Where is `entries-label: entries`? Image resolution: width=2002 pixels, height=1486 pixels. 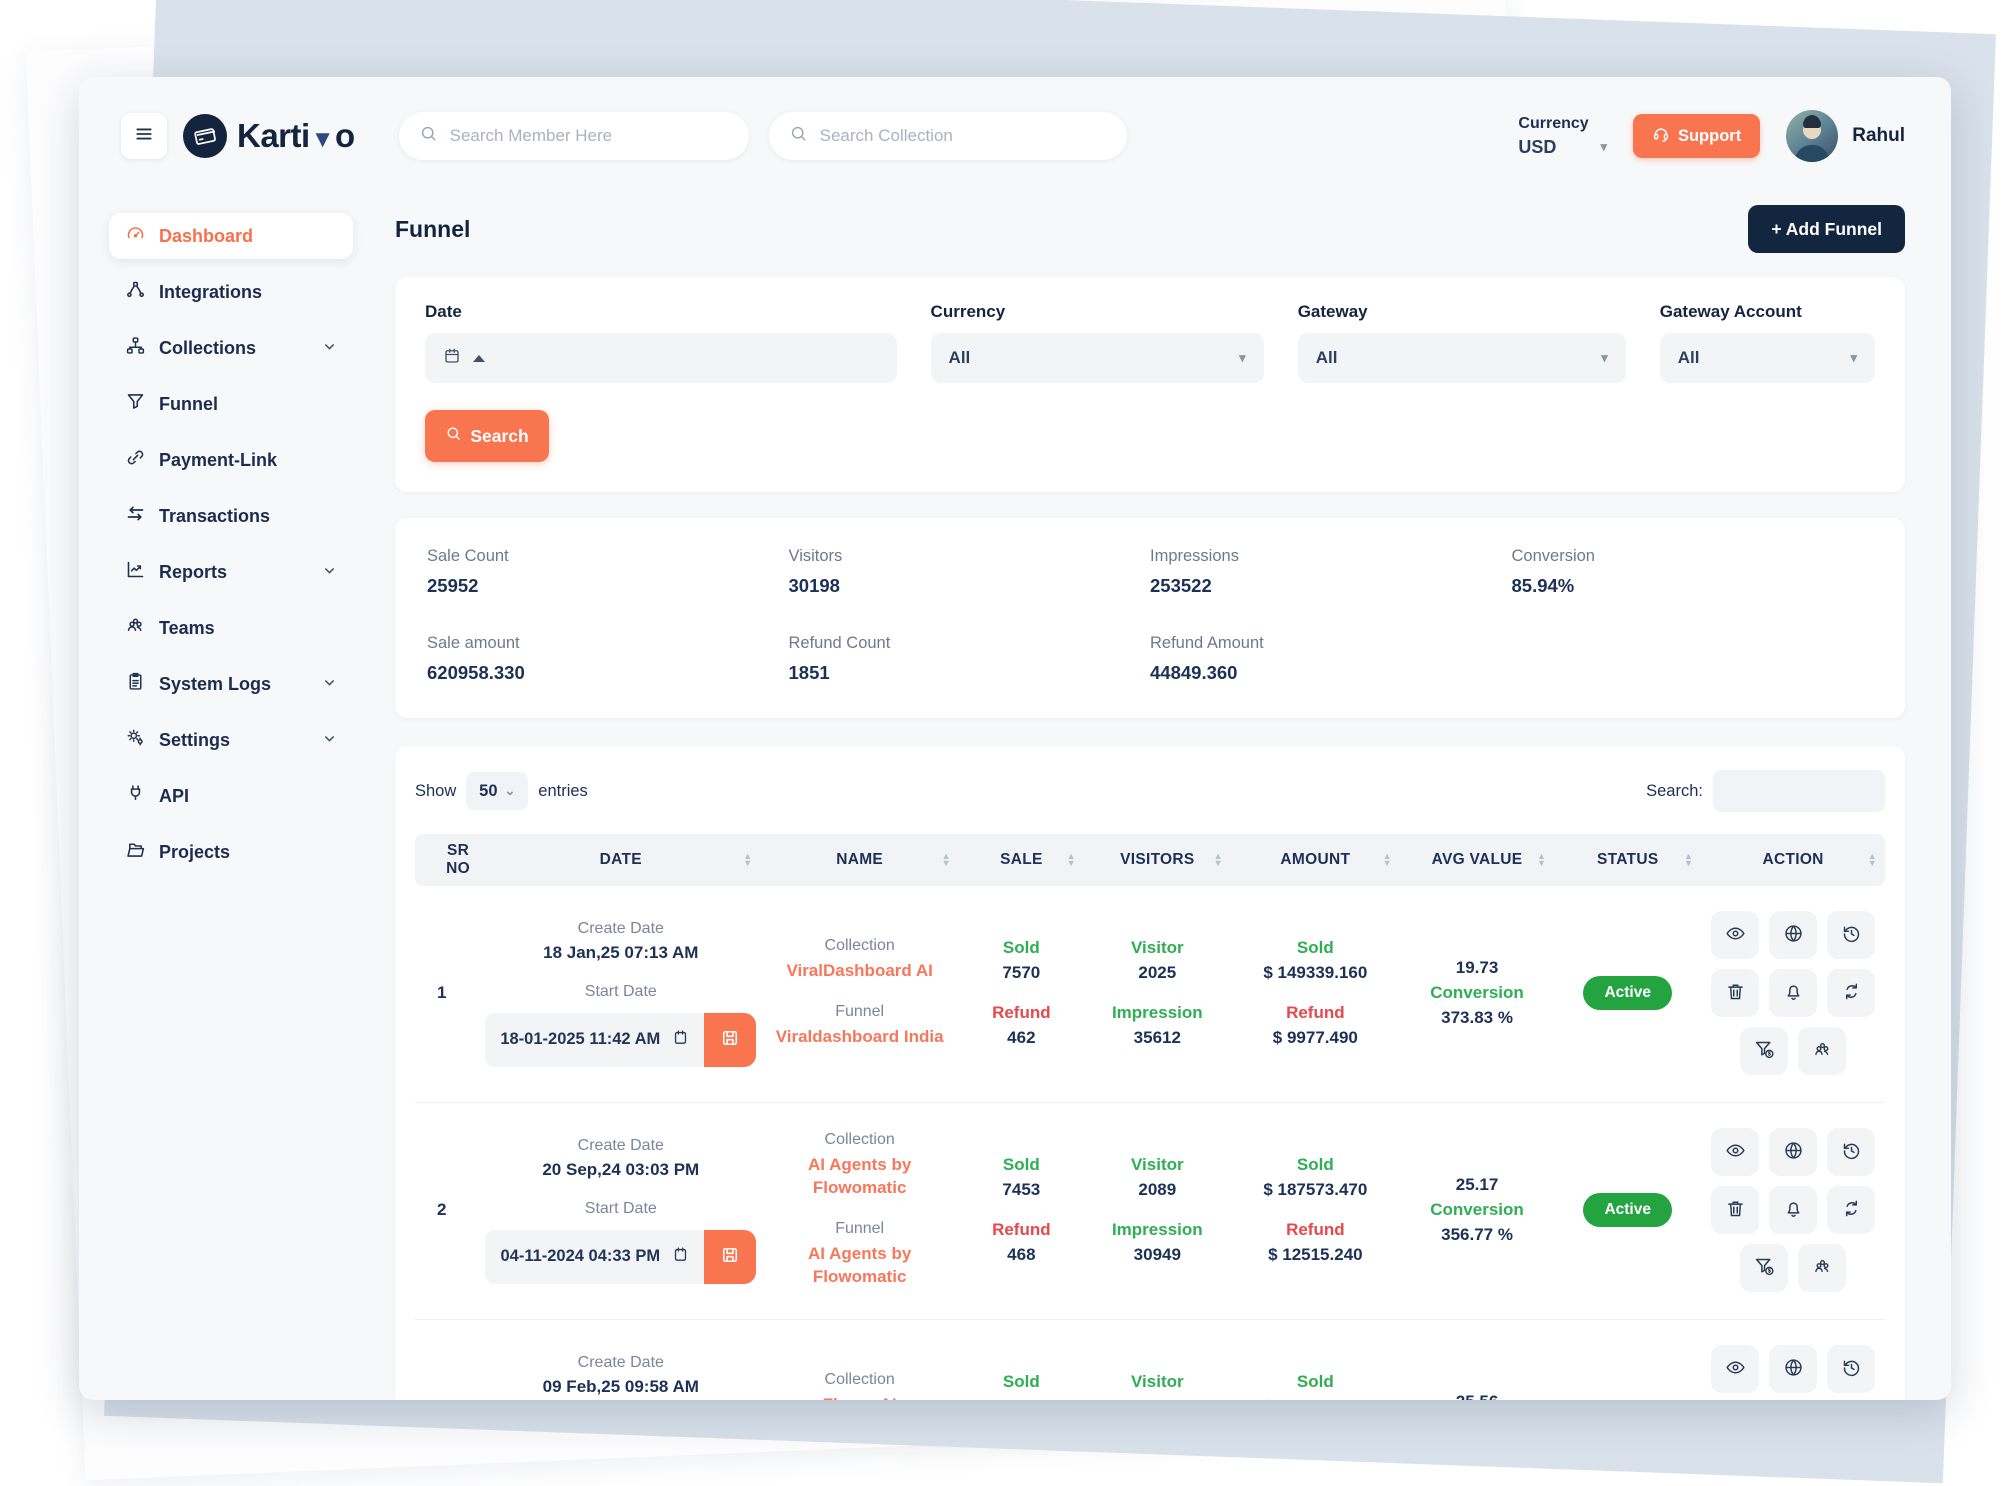 entries-label: entries is located at coordinates (563, 790).